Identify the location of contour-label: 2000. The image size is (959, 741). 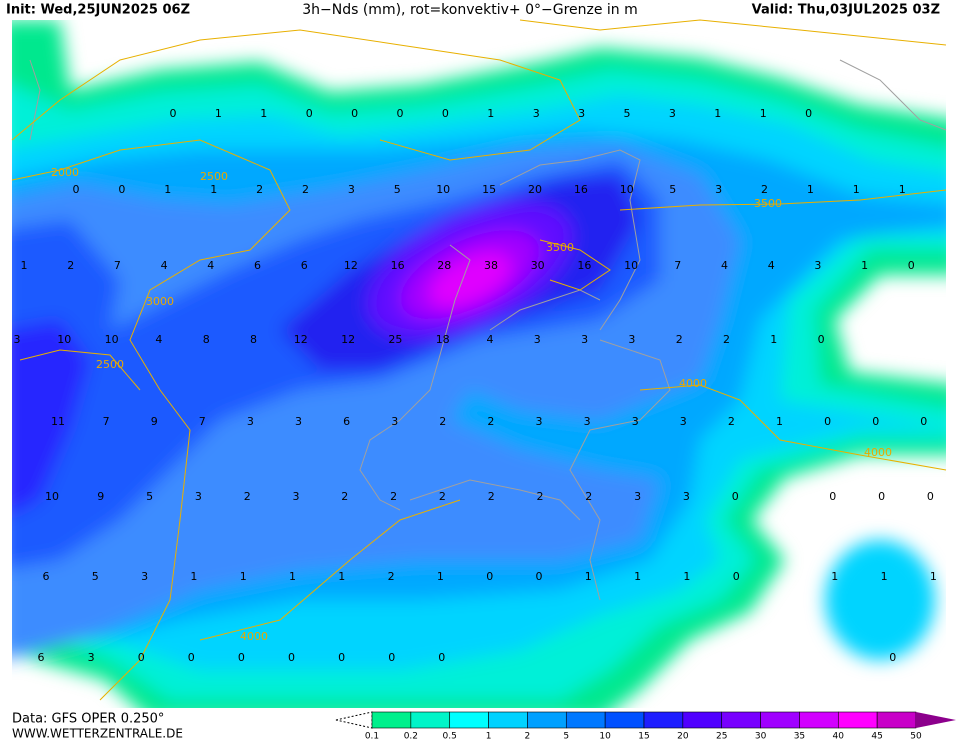
(65, 172).